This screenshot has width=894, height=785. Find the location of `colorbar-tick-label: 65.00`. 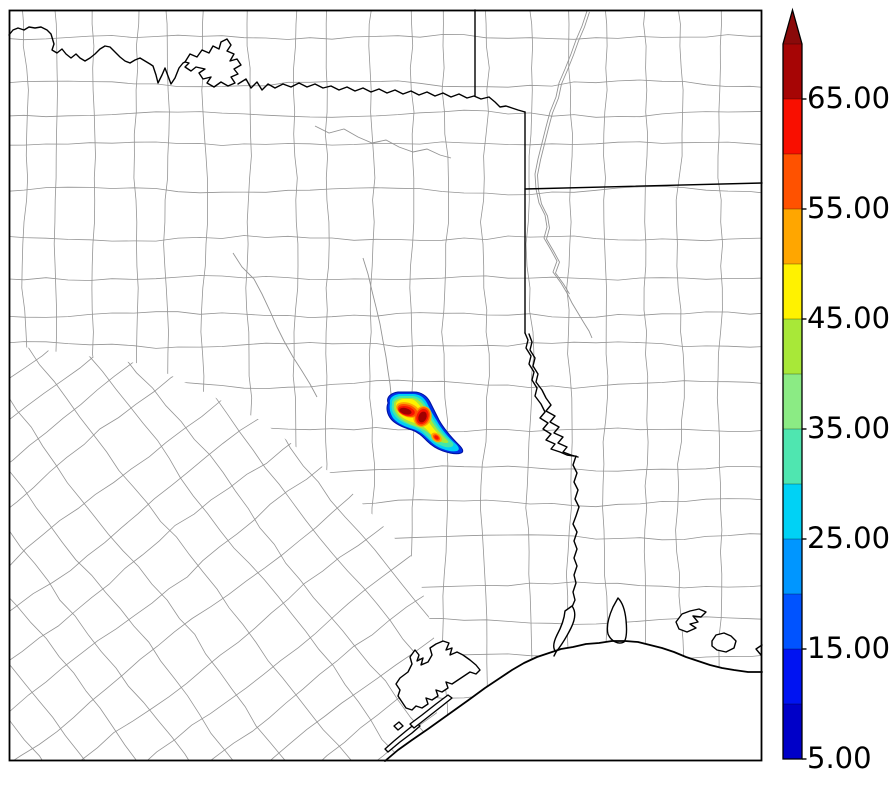

colorbar-tick-label: 65.00 is located at coordinates (848, 98).